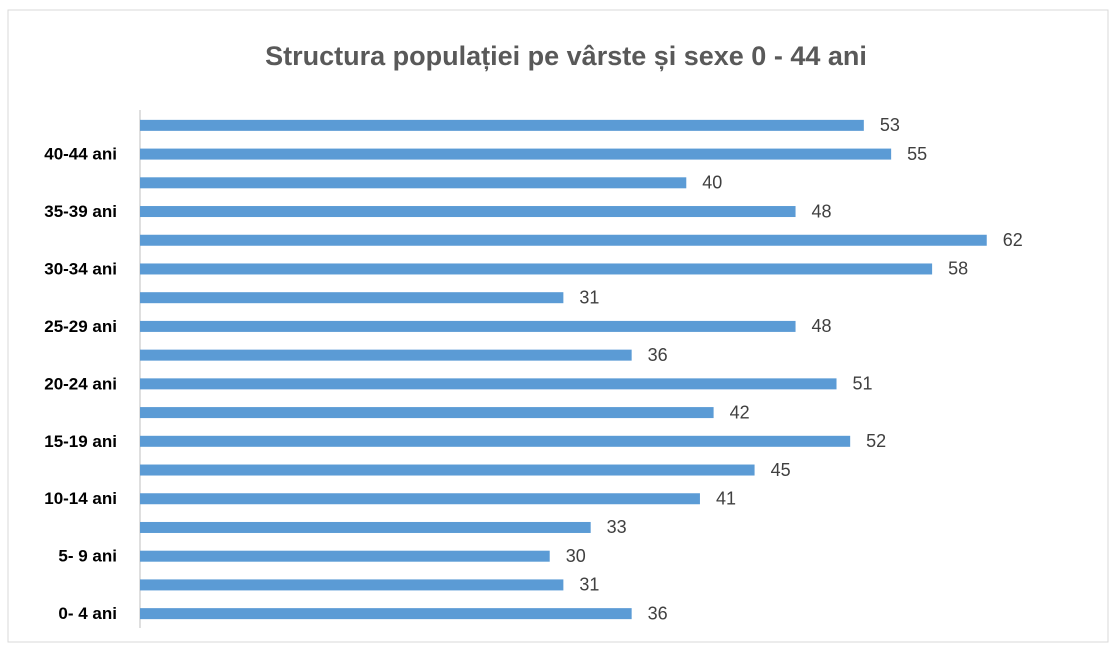 This screenshot has height=650, width=1115. Describe the element at coordinates (87, 613) in the screenshot. I see `y-tick-label: 0- 4 ani` at that location.